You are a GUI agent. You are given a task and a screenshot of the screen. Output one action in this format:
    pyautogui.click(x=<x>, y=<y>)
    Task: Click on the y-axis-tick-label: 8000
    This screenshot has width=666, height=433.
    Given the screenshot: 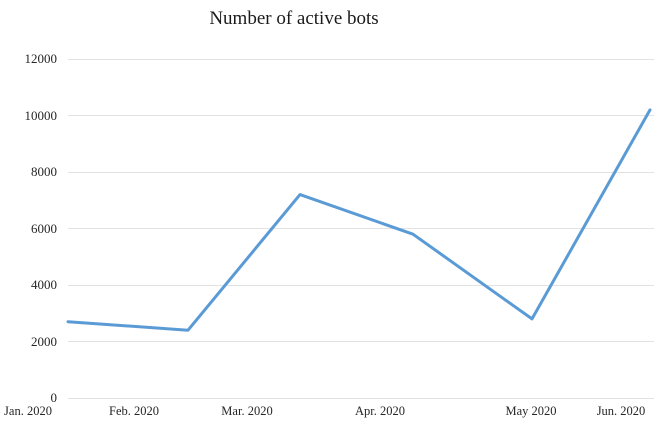 What is the action you would take?
    pyautogui.click(x=44, y=171)
    